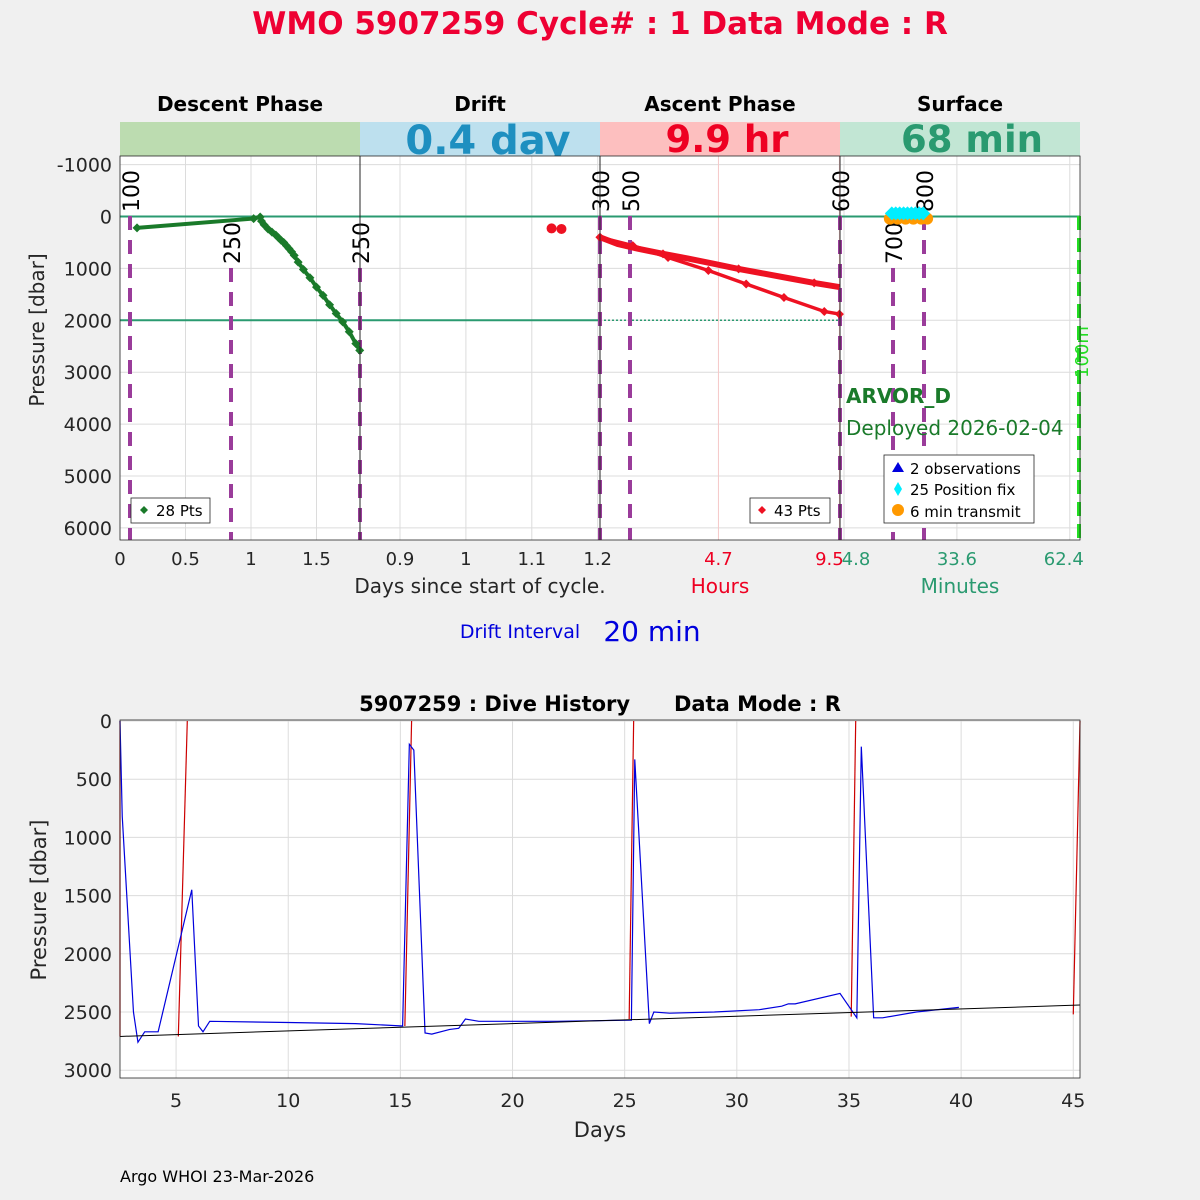  Describe the element at coordinates (651, 631) in the screenshot. I see `drift-interval-value: 20 min` at that location.